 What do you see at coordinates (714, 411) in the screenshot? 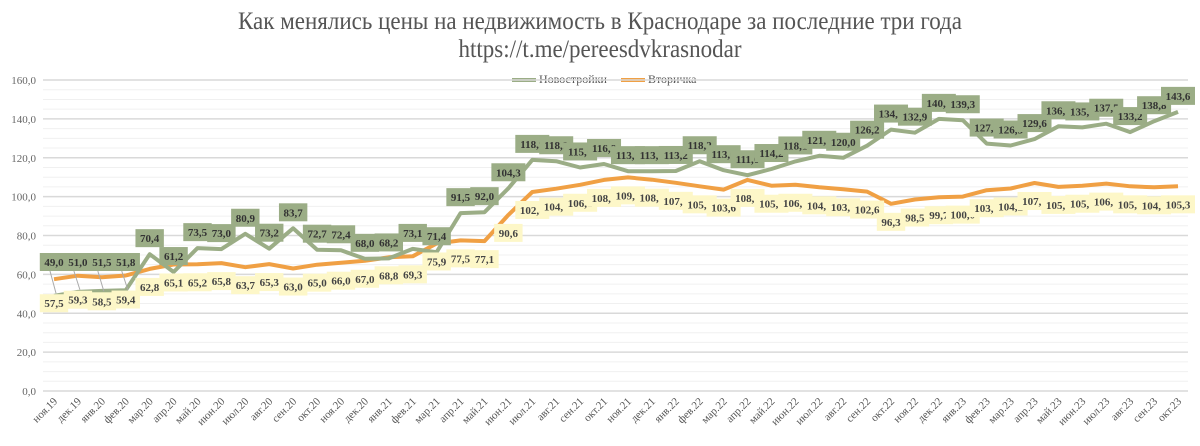
I see `x-tick-label: мар.22` at bounding box center [714, 411].